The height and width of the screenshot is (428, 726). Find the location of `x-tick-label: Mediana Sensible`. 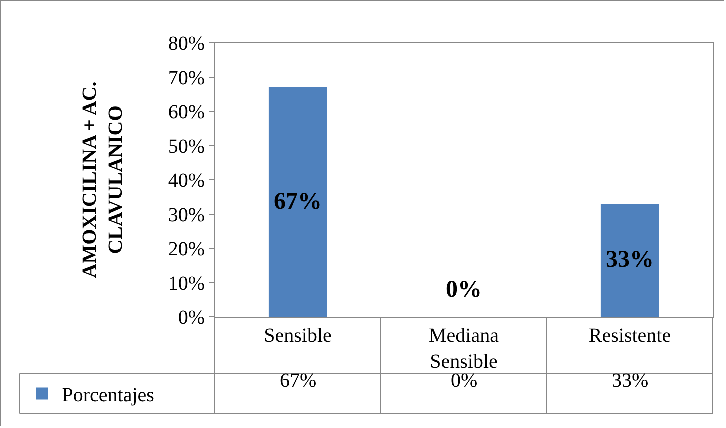

x-tick-label: Mediana Sensible is located at coordinates (464, 349).